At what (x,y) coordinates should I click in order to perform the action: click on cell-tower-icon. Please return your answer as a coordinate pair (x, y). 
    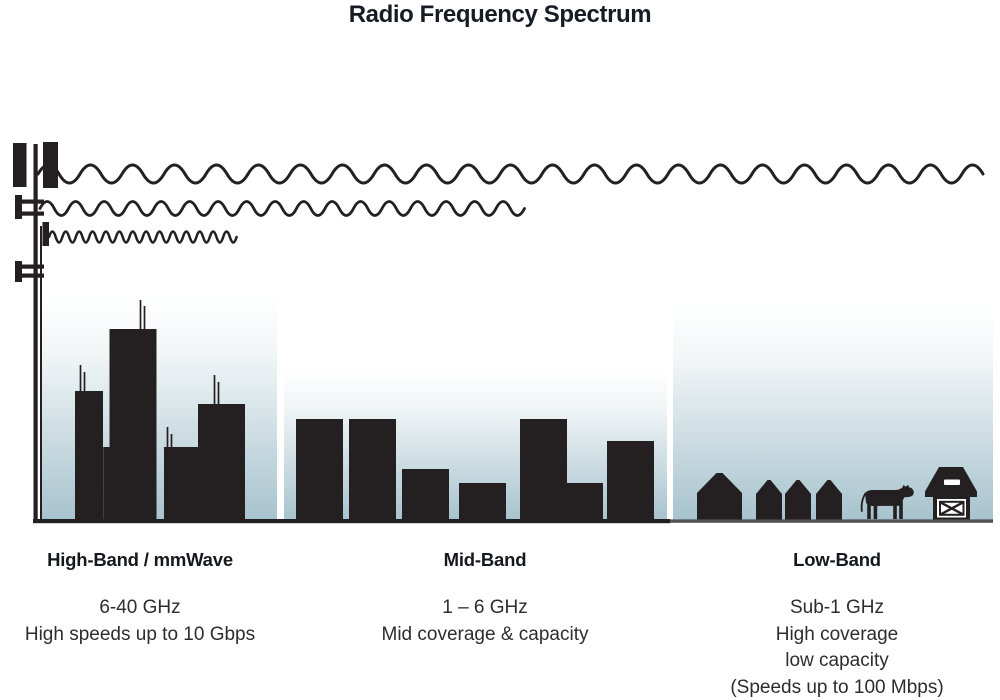
    Looking at the image, I should click on (35, 331).